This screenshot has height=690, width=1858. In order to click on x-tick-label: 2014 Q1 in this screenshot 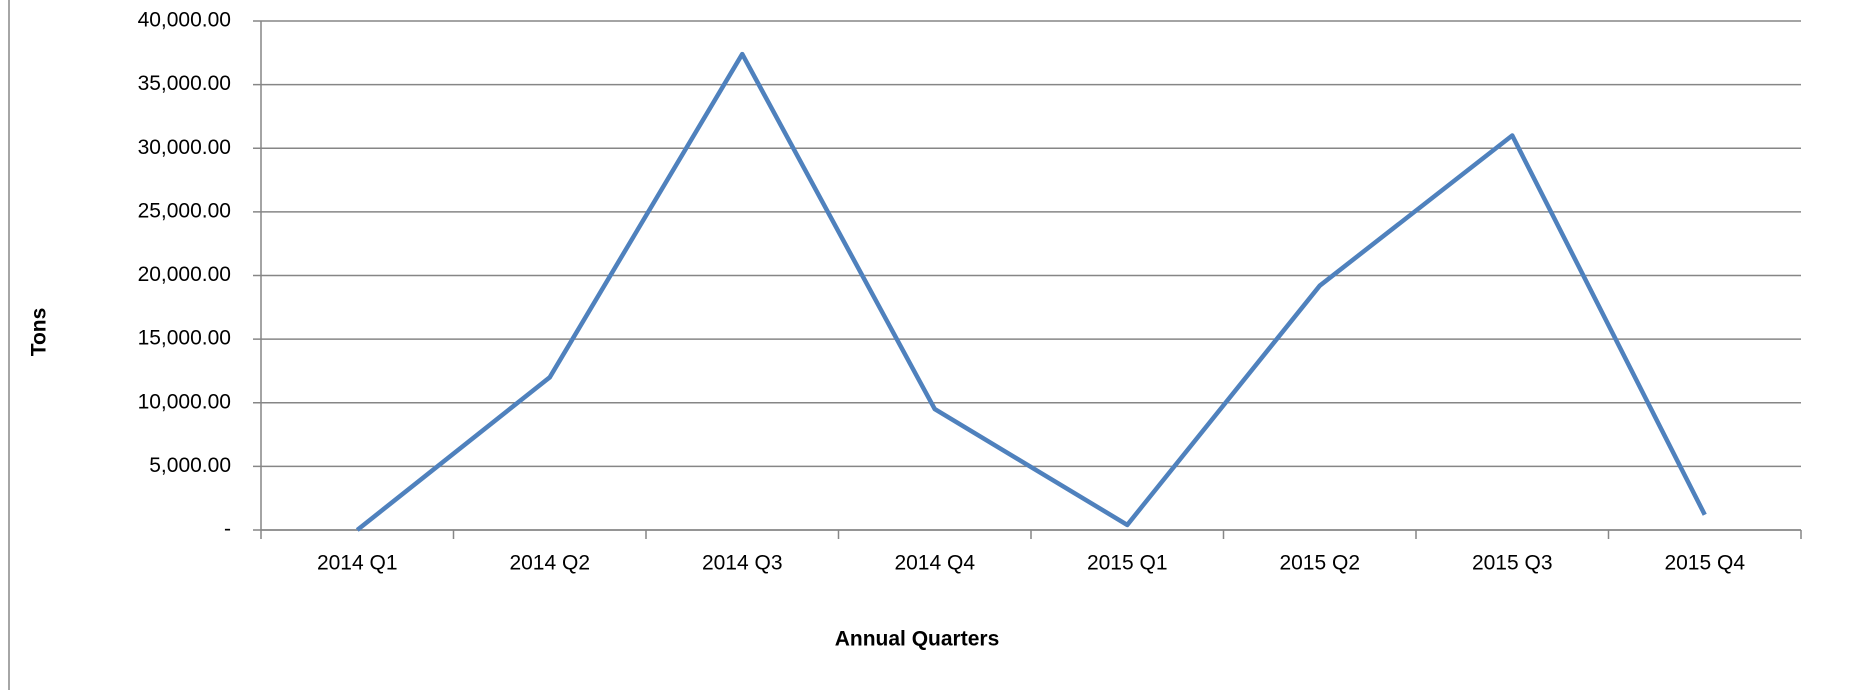, I will do `click(357, 563)`.